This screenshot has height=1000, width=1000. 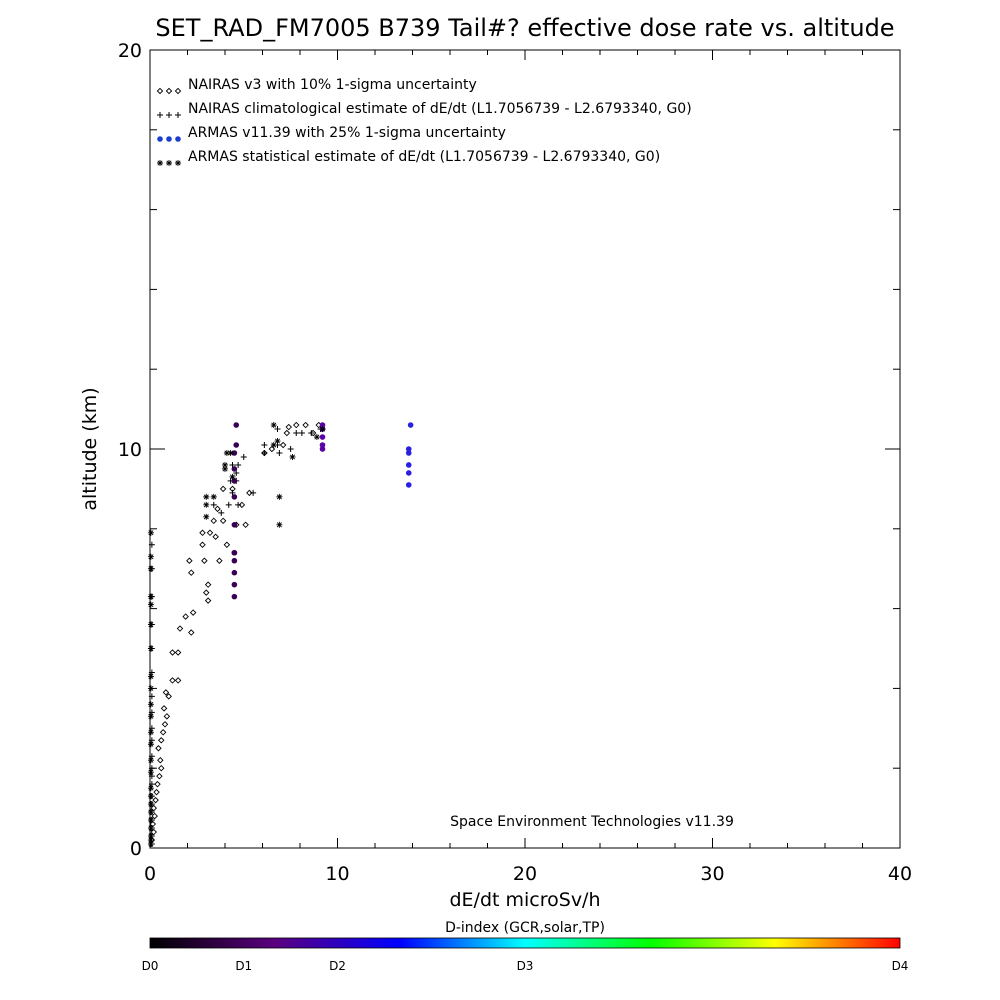 What do you see at coordinates (169, 115) in the screenshot?
I see `legend-marker-plus` at bounding box center [169, 115].